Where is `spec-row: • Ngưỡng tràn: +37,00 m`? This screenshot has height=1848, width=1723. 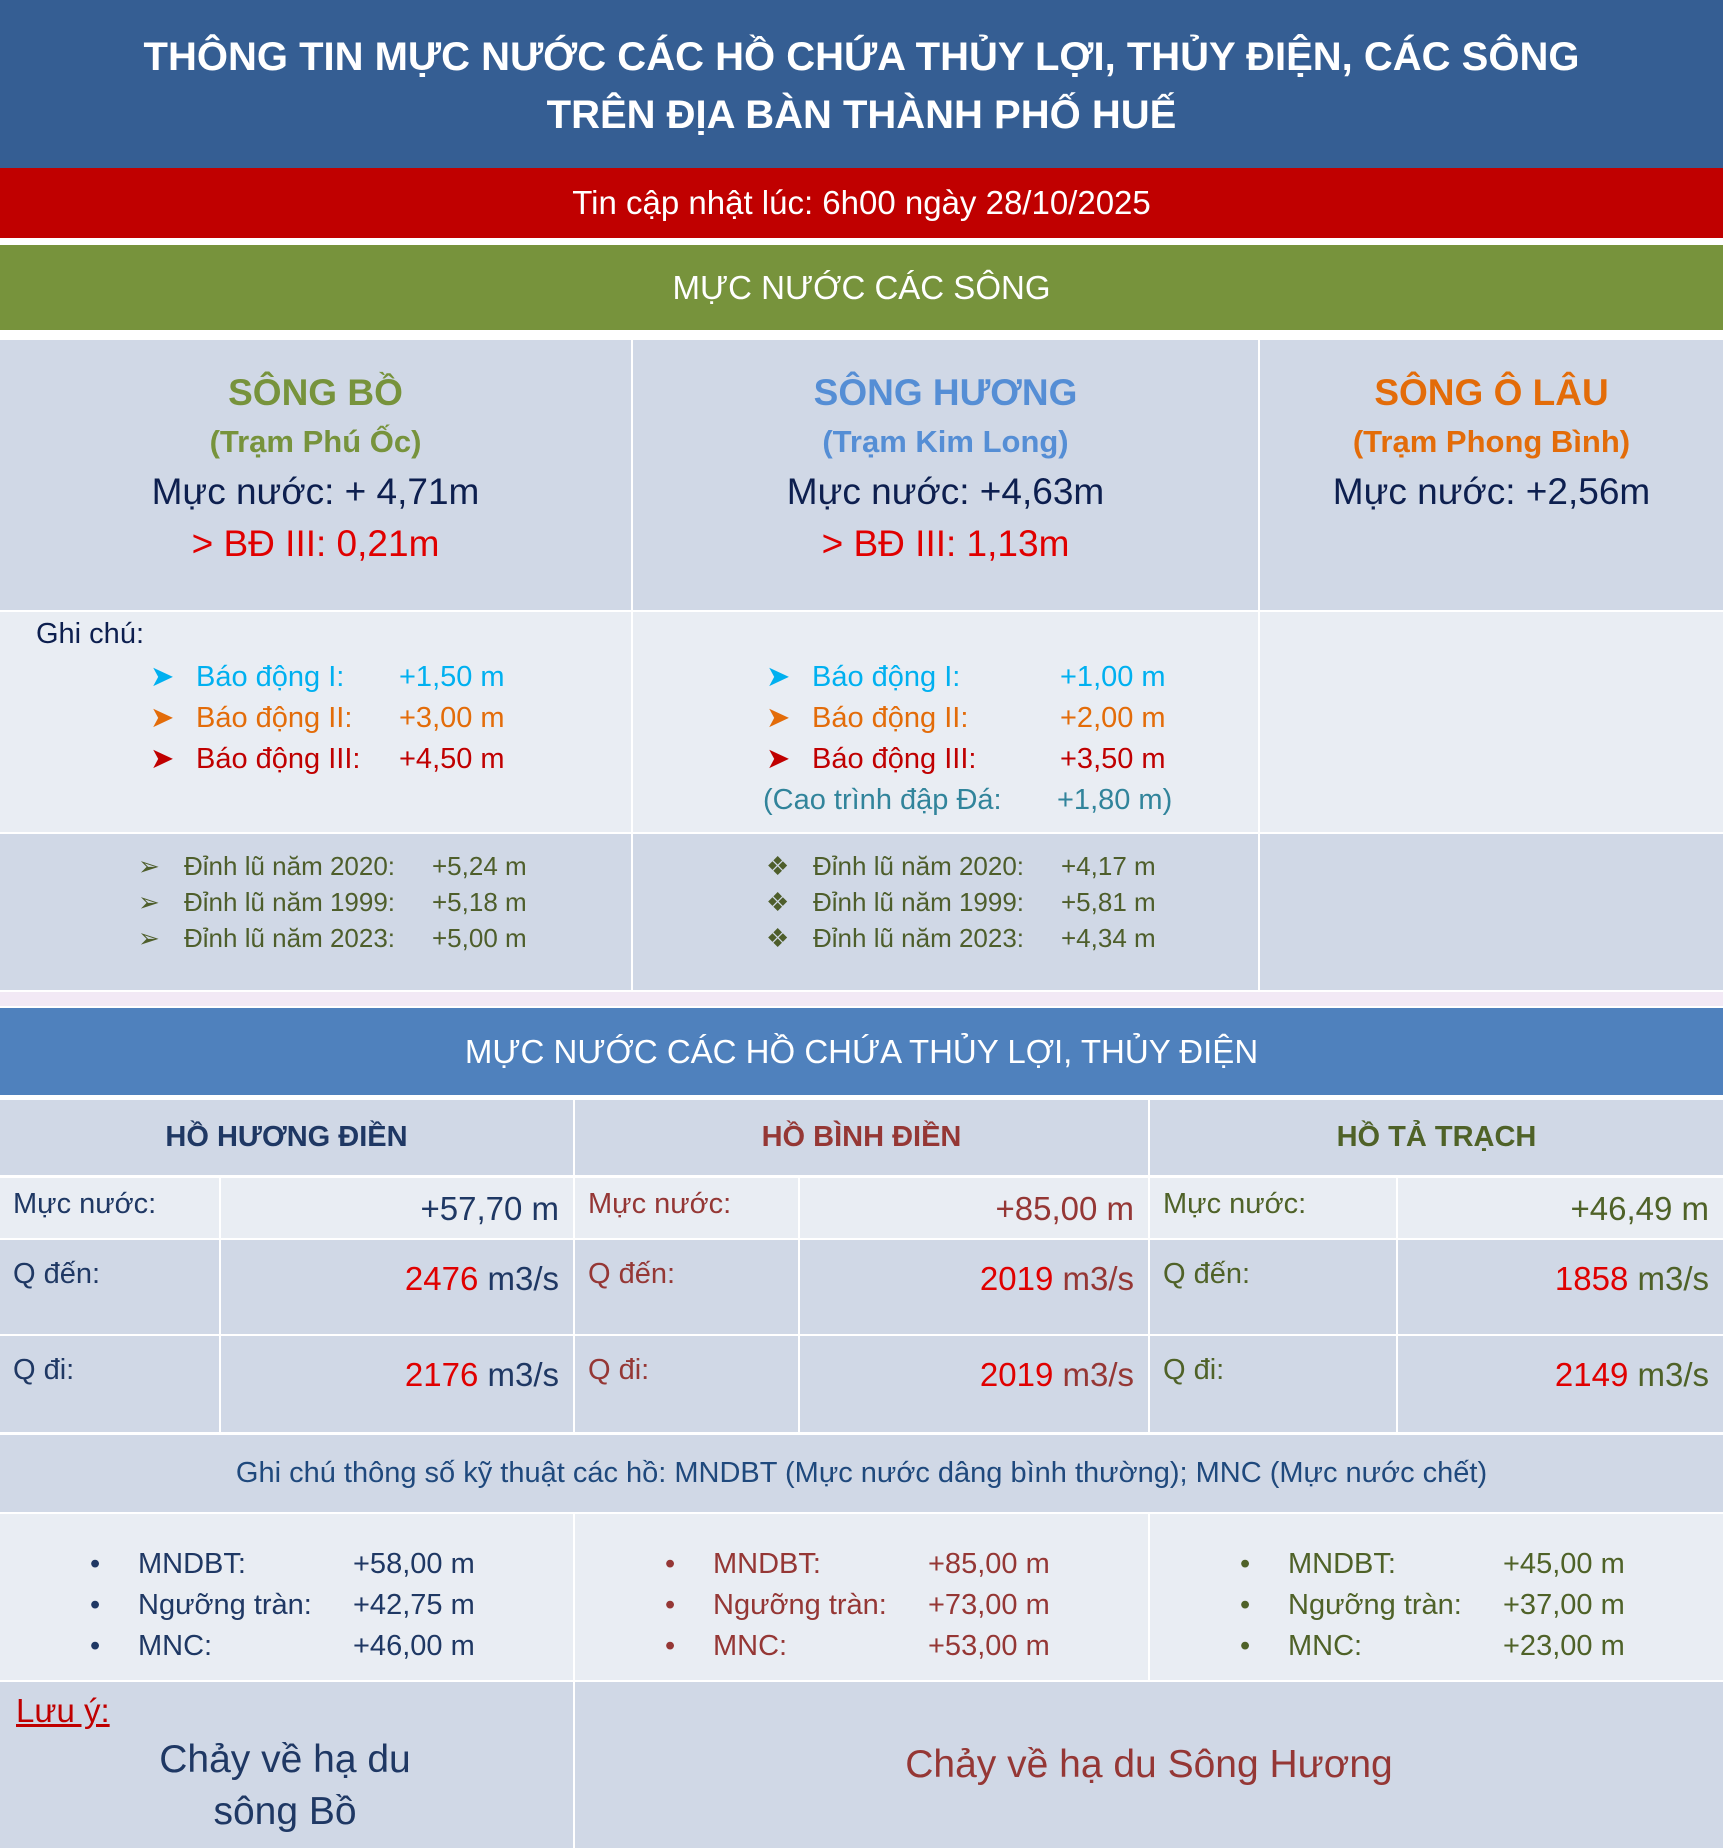 spec-row: • Ngưỡng tràn: +37,00 m is located at coordinates (1432, 1605).